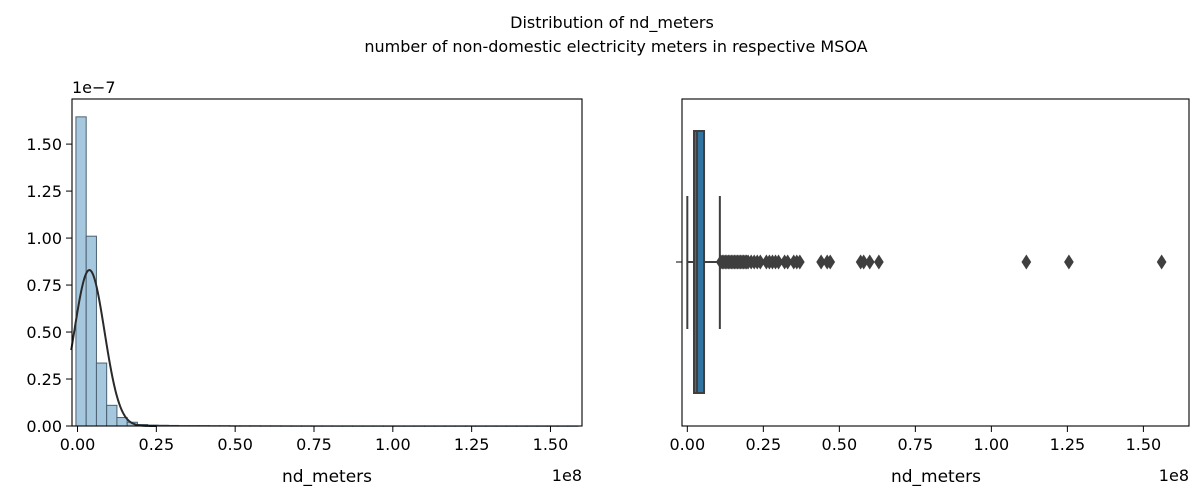 Image resolution: width=1203 pixels, height=501 pixels. What do you see at coordinates (916, 444) in the screenshot?
I see `boxplot-x-tick-label: 0.75` at bounding box center [916, 444].